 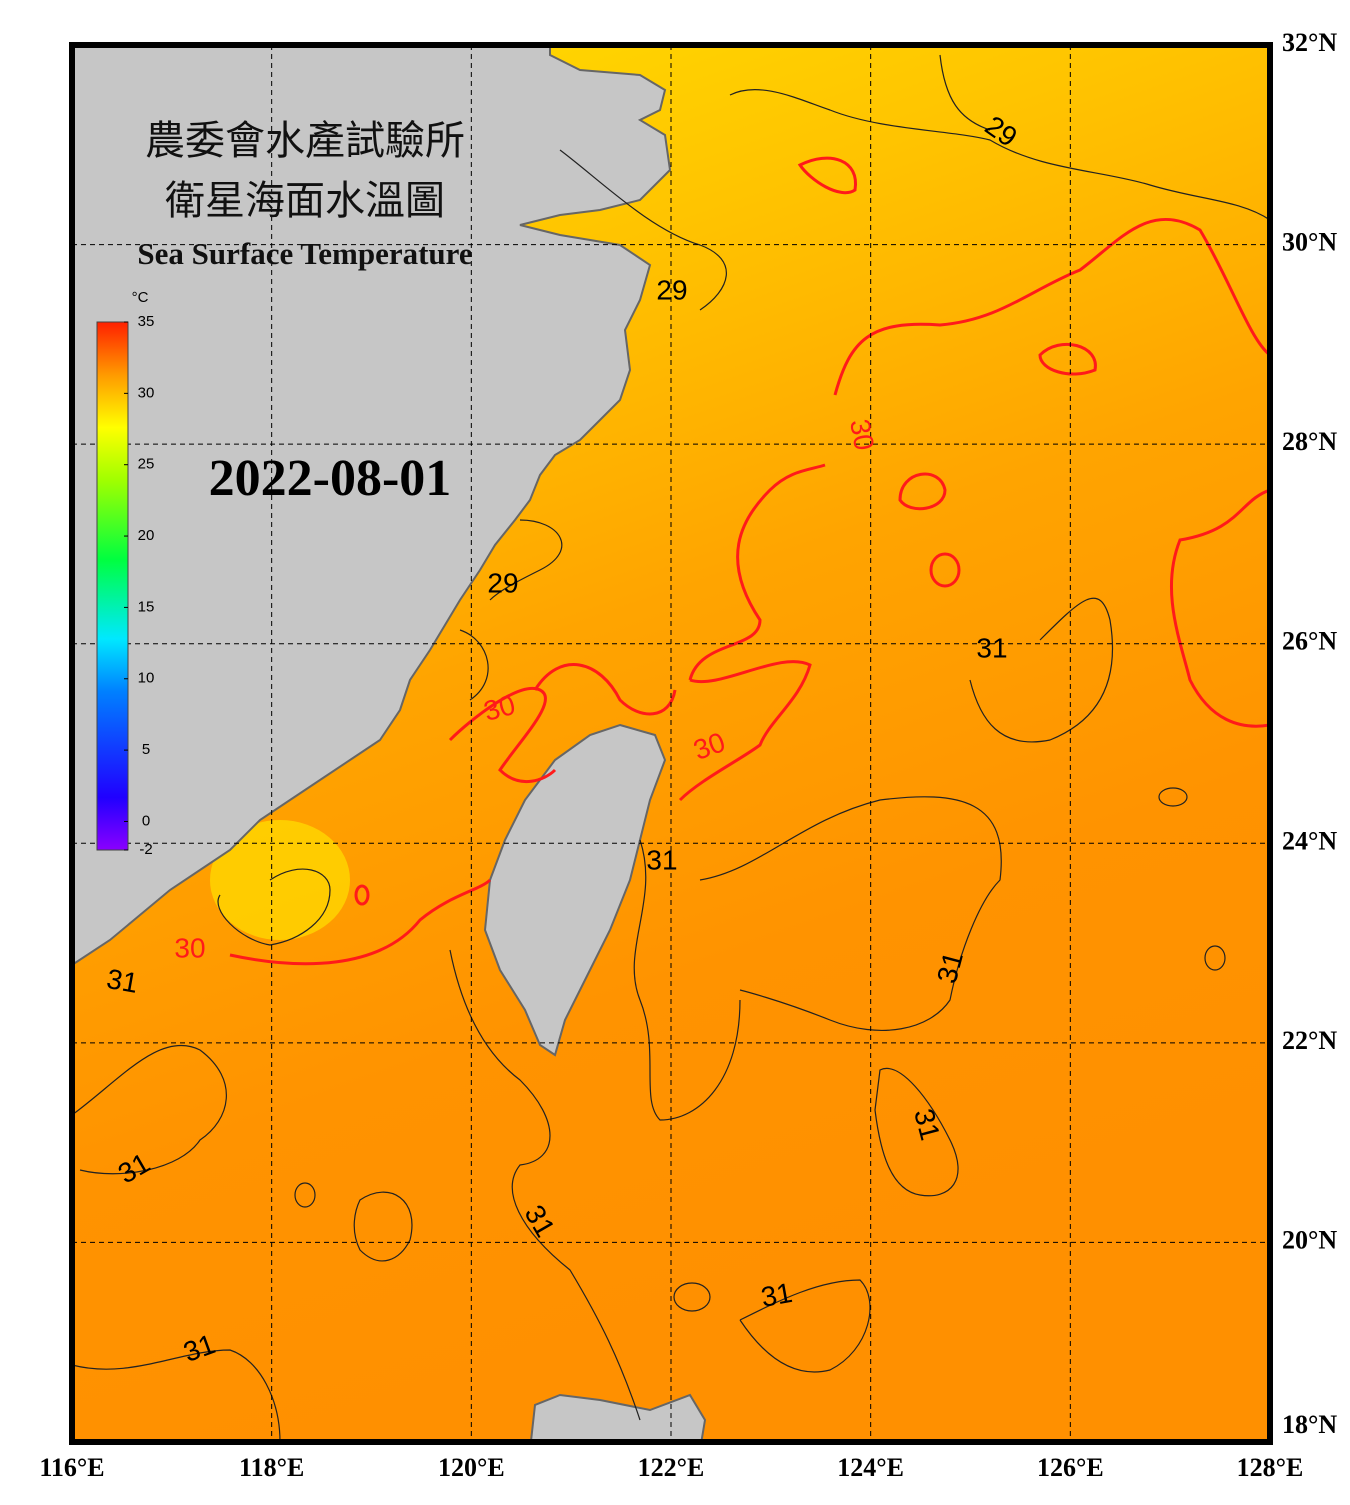 I want to click on colorbar-tick-label: 10, so click(x=146, y=678).